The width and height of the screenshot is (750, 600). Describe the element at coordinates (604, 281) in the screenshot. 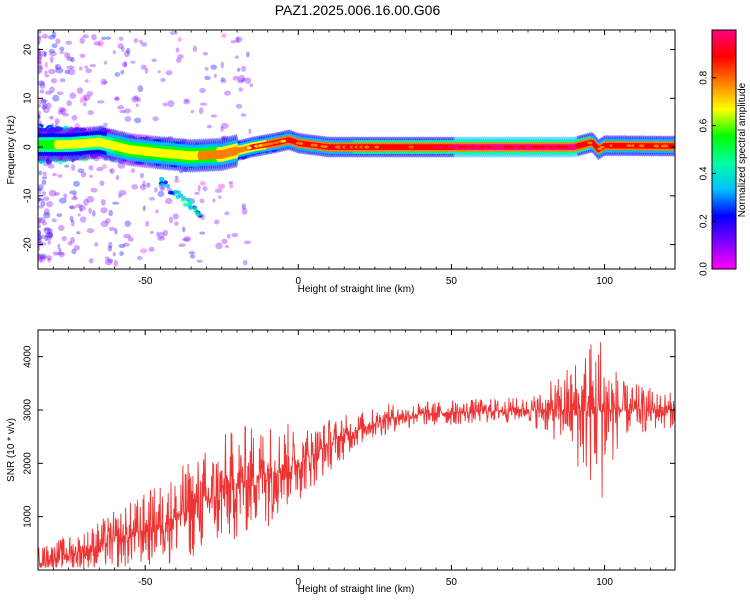

I see `spectrogram-x-tick-label: 100` at that location.